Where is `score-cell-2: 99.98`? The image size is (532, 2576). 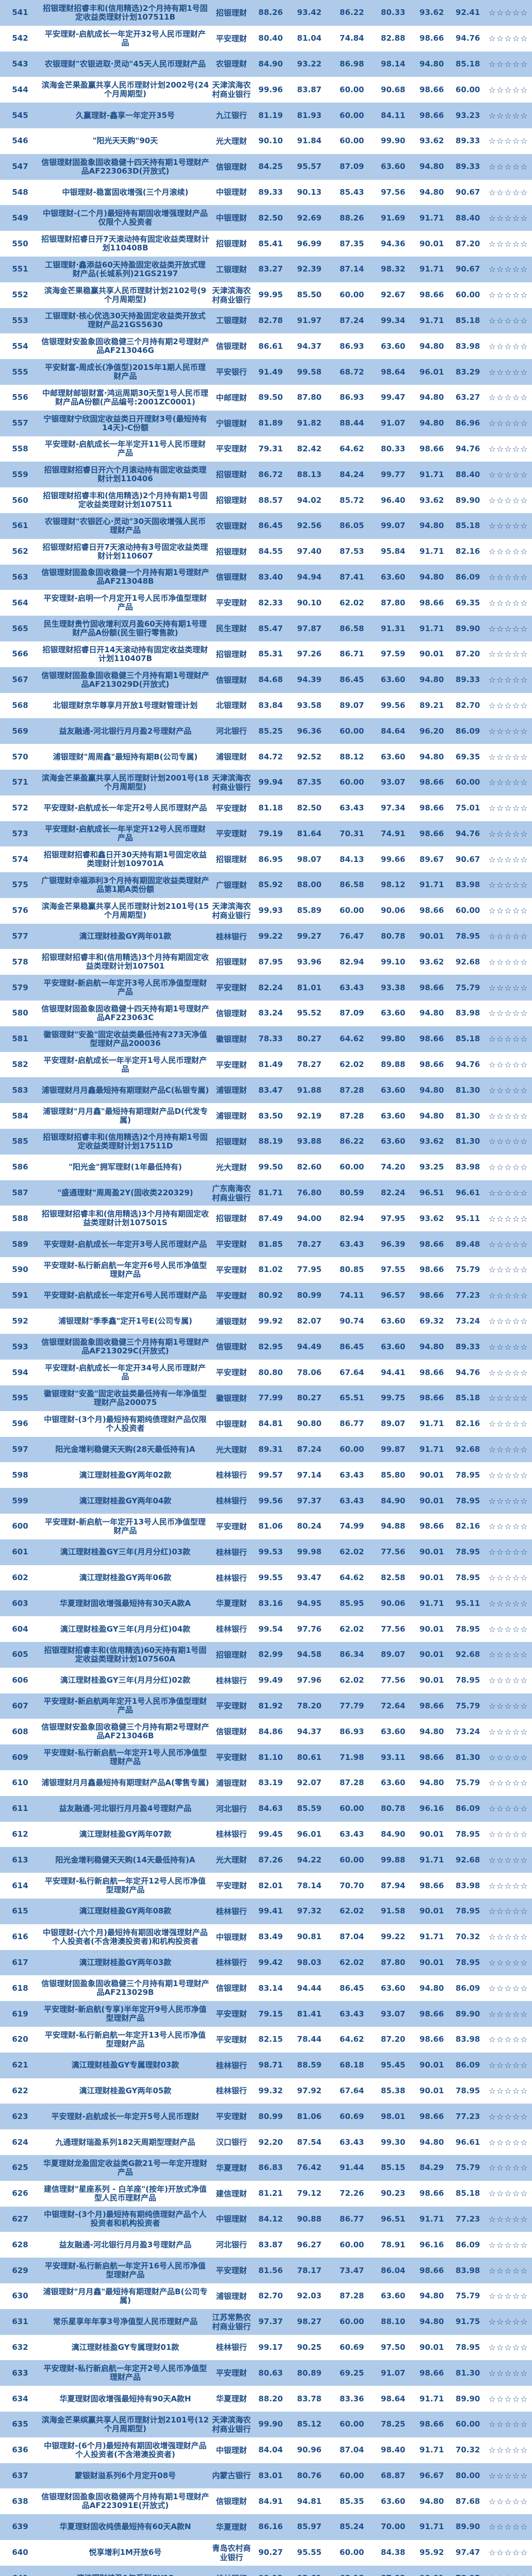 score-cell-2: 99.98 is located at coordinates (309, 1552).